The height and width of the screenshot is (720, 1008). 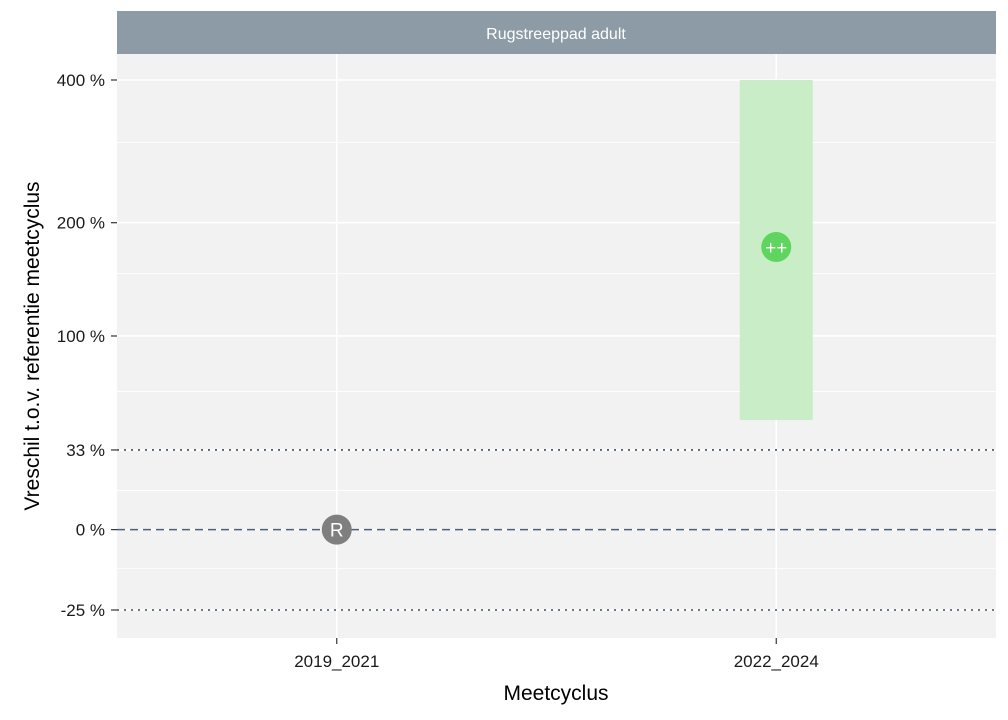 What do you see at coordinates (85, 450) in the screenshot?
I see `y-tick-label: 33 %` at bounding box center [85, 450].